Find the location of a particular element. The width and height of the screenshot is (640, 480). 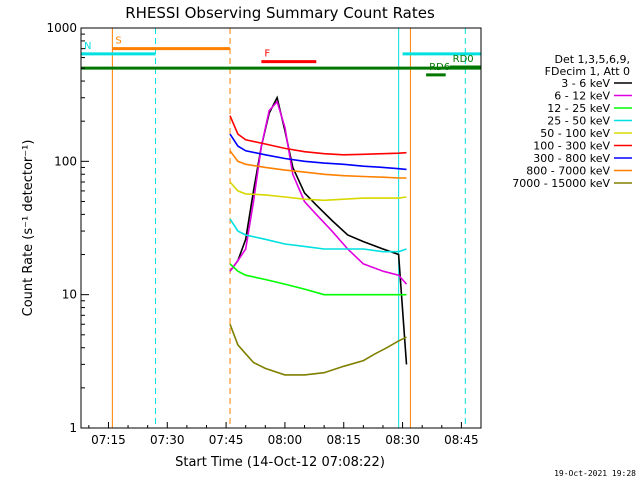

y-axis-label-text: Count Rate (s⁻¹ detector⁻¹) is located at coordinates (28, 228).